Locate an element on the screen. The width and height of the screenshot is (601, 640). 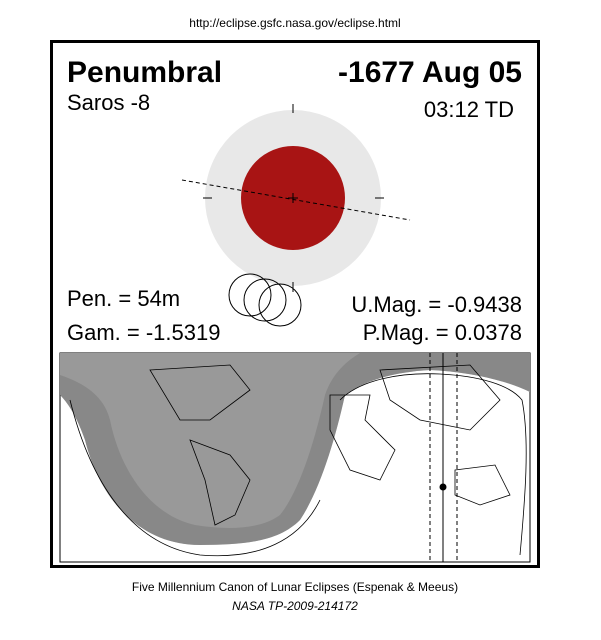
time: 03:12 TD is located at coordinates (469, 109).